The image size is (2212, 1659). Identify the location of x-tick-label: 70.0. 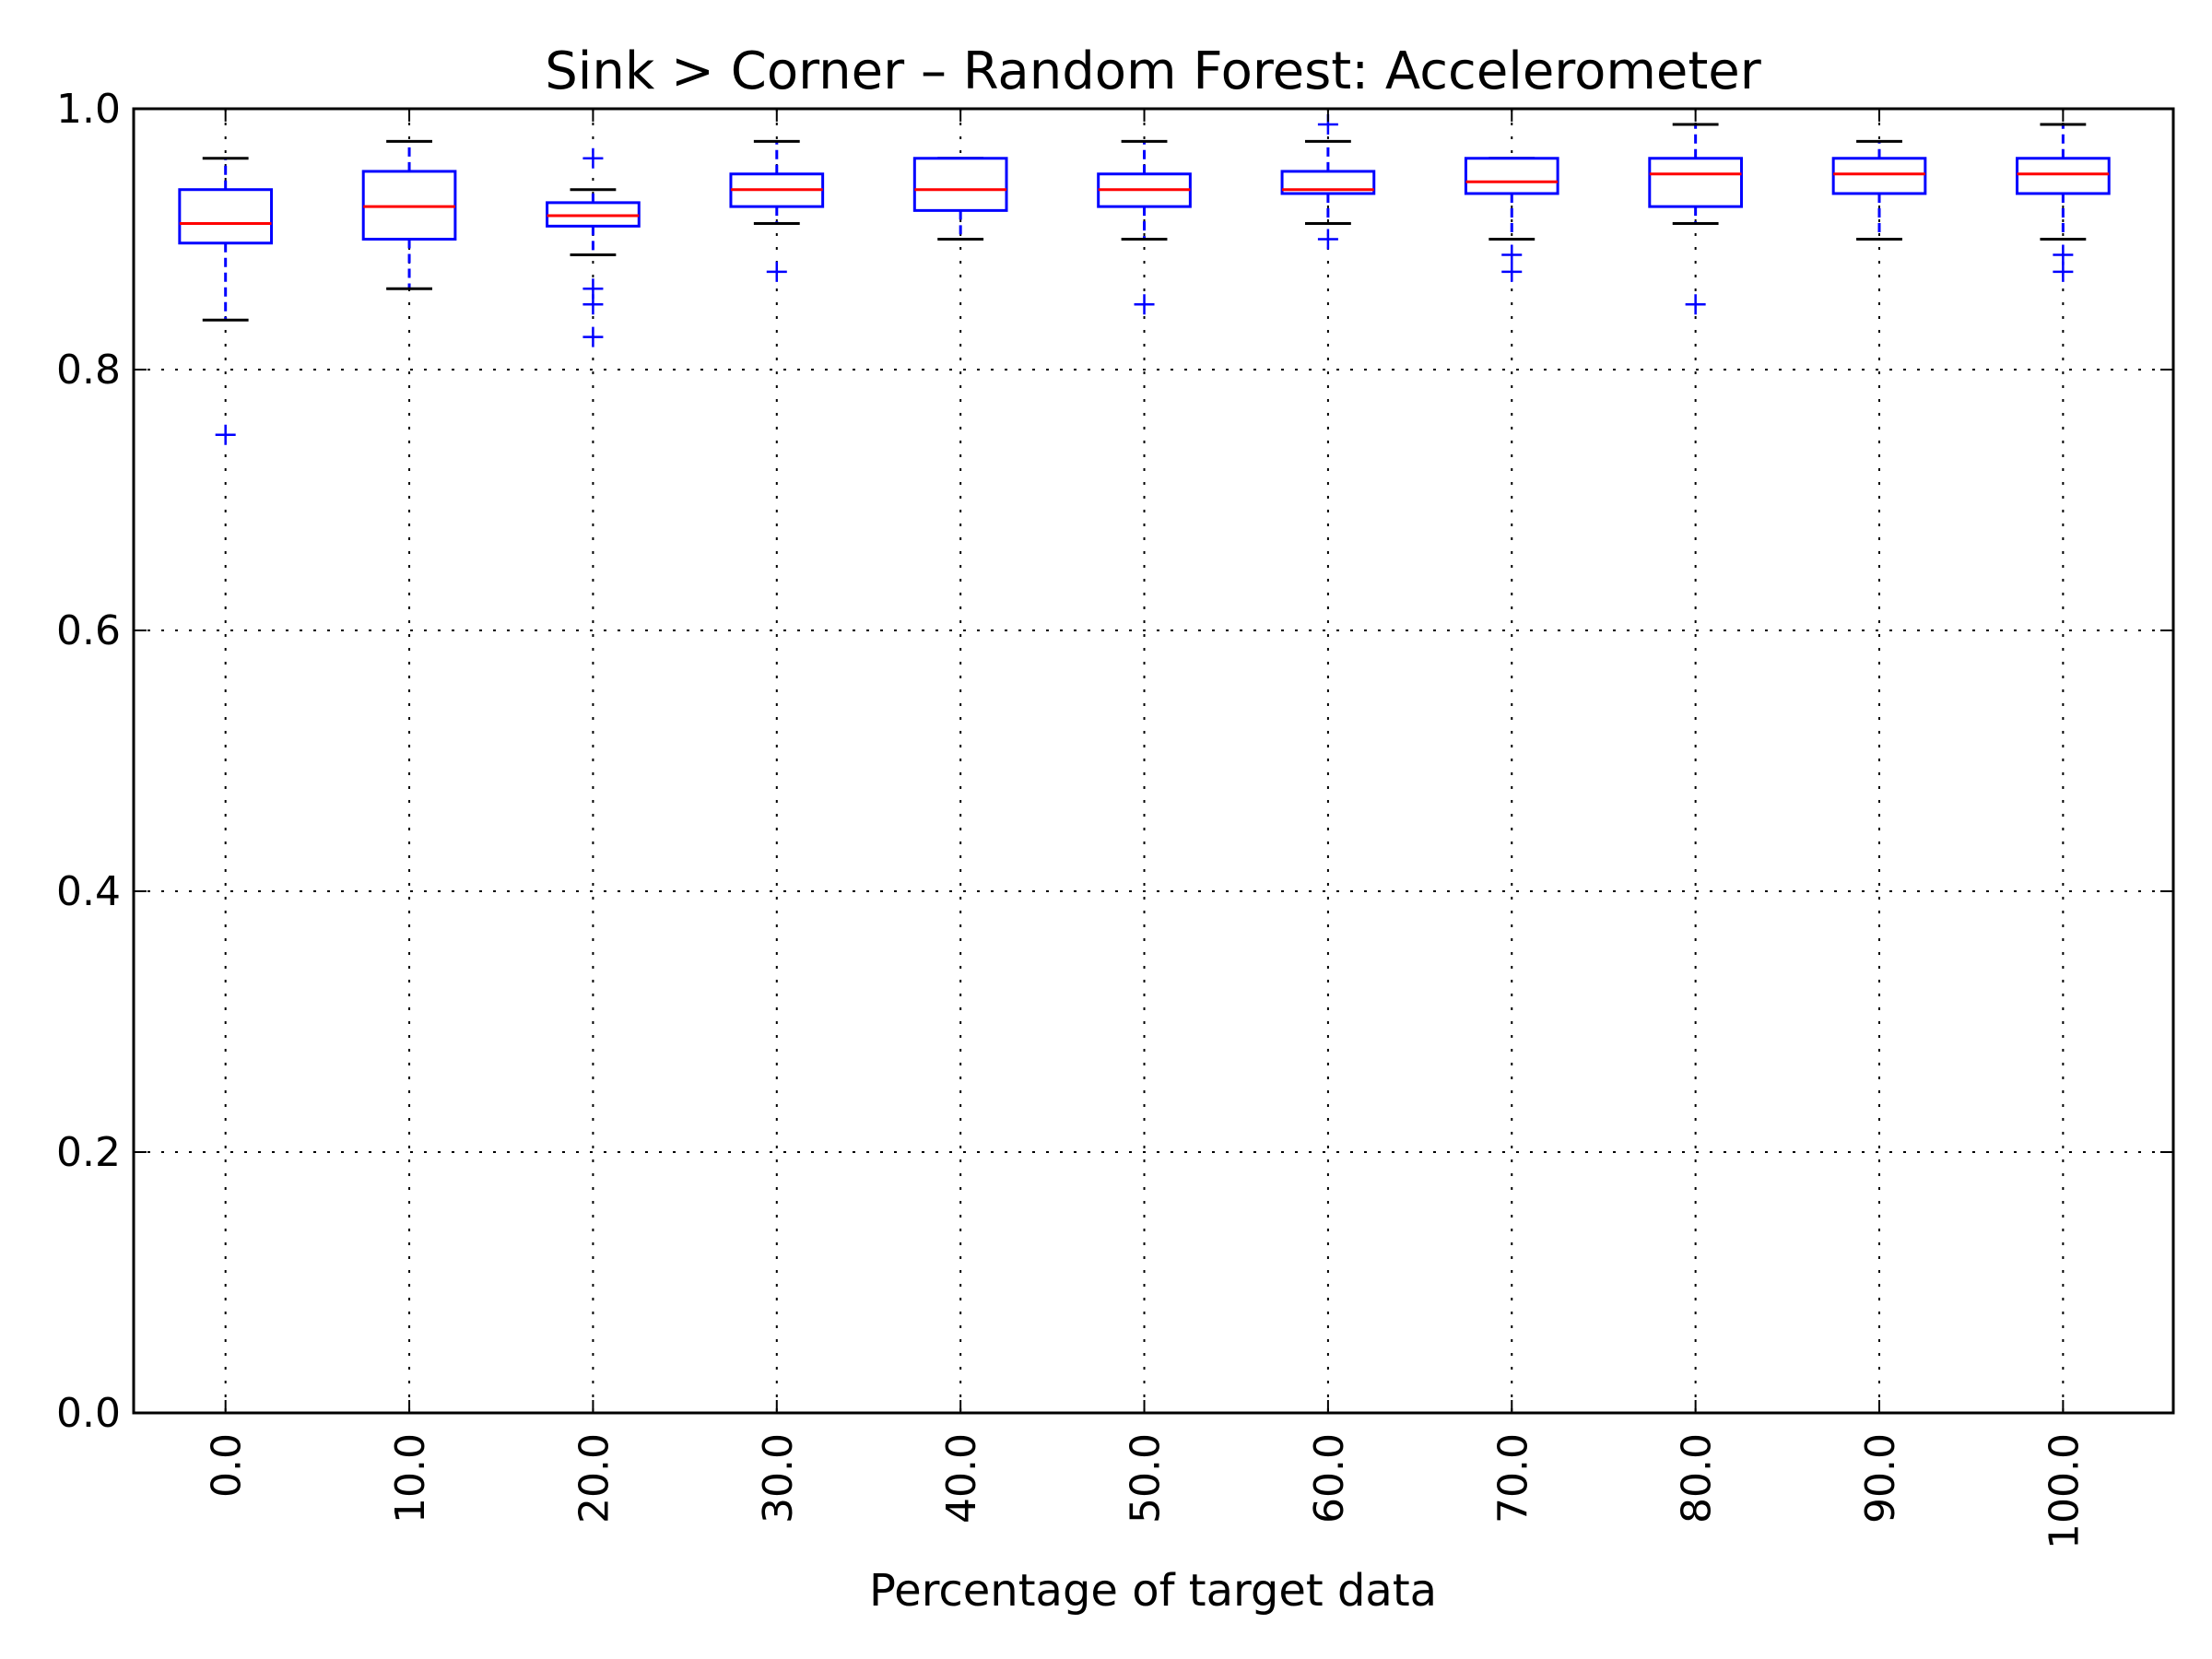
(1512, 1478).